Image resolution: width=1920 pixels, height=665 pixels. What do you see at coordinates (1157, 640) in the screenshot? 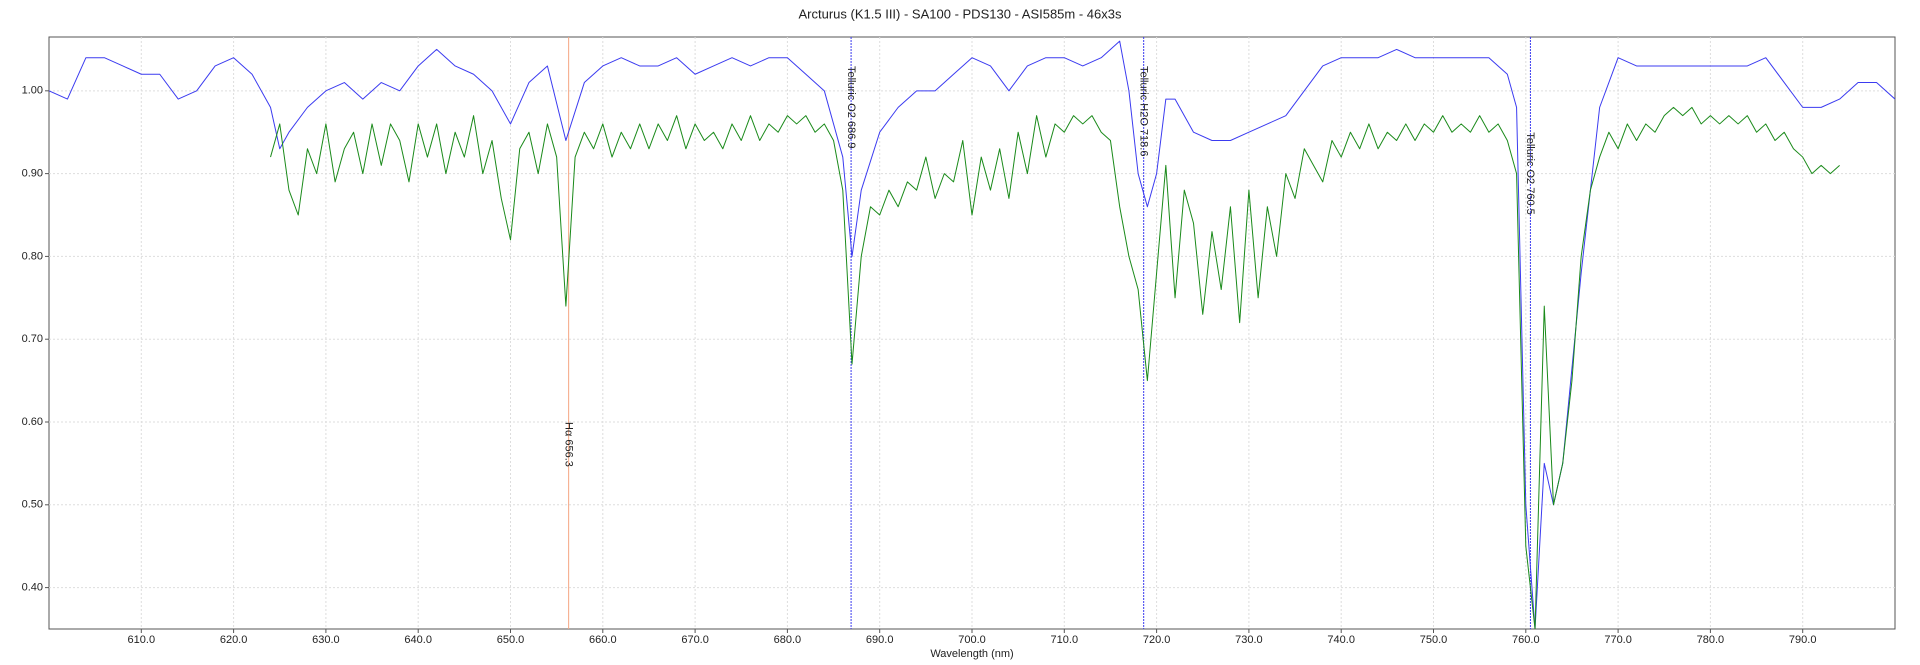
I see `x-tick-label: 720.0` at bounding box center [1157, 640].